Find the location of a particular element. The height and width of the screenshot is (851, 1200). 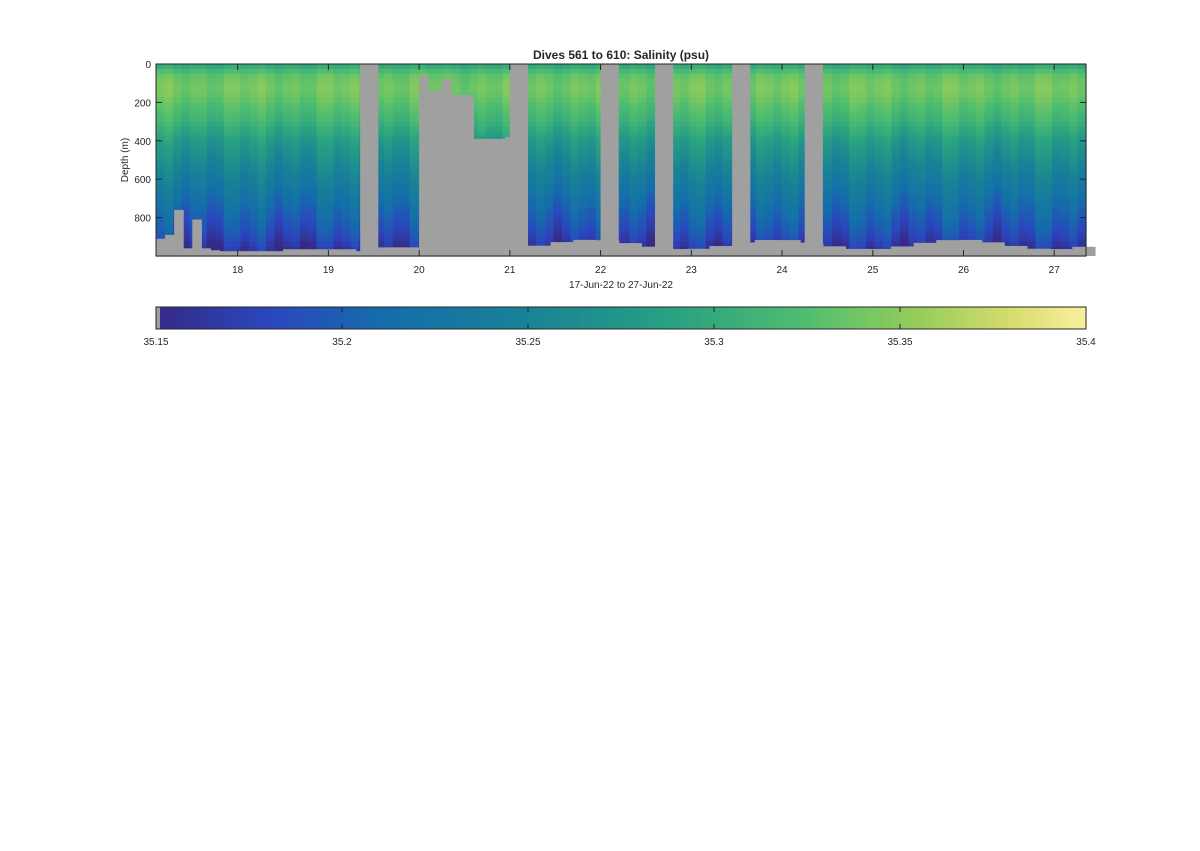

missing-data-bottom is located at coordinates (970, 247).